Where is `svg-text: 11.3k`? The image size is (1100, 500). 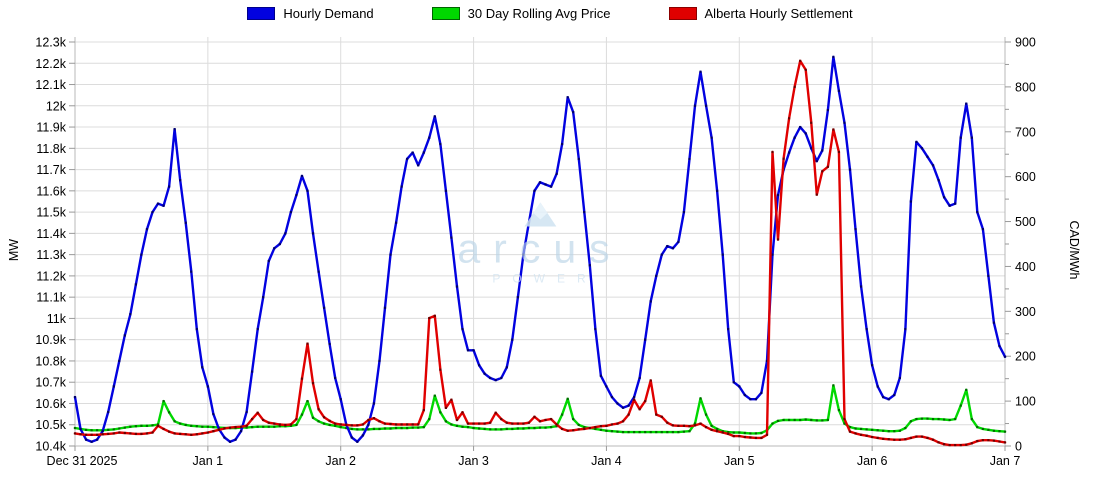 svg-text: 11.3k is located at coordinates (51, 255).